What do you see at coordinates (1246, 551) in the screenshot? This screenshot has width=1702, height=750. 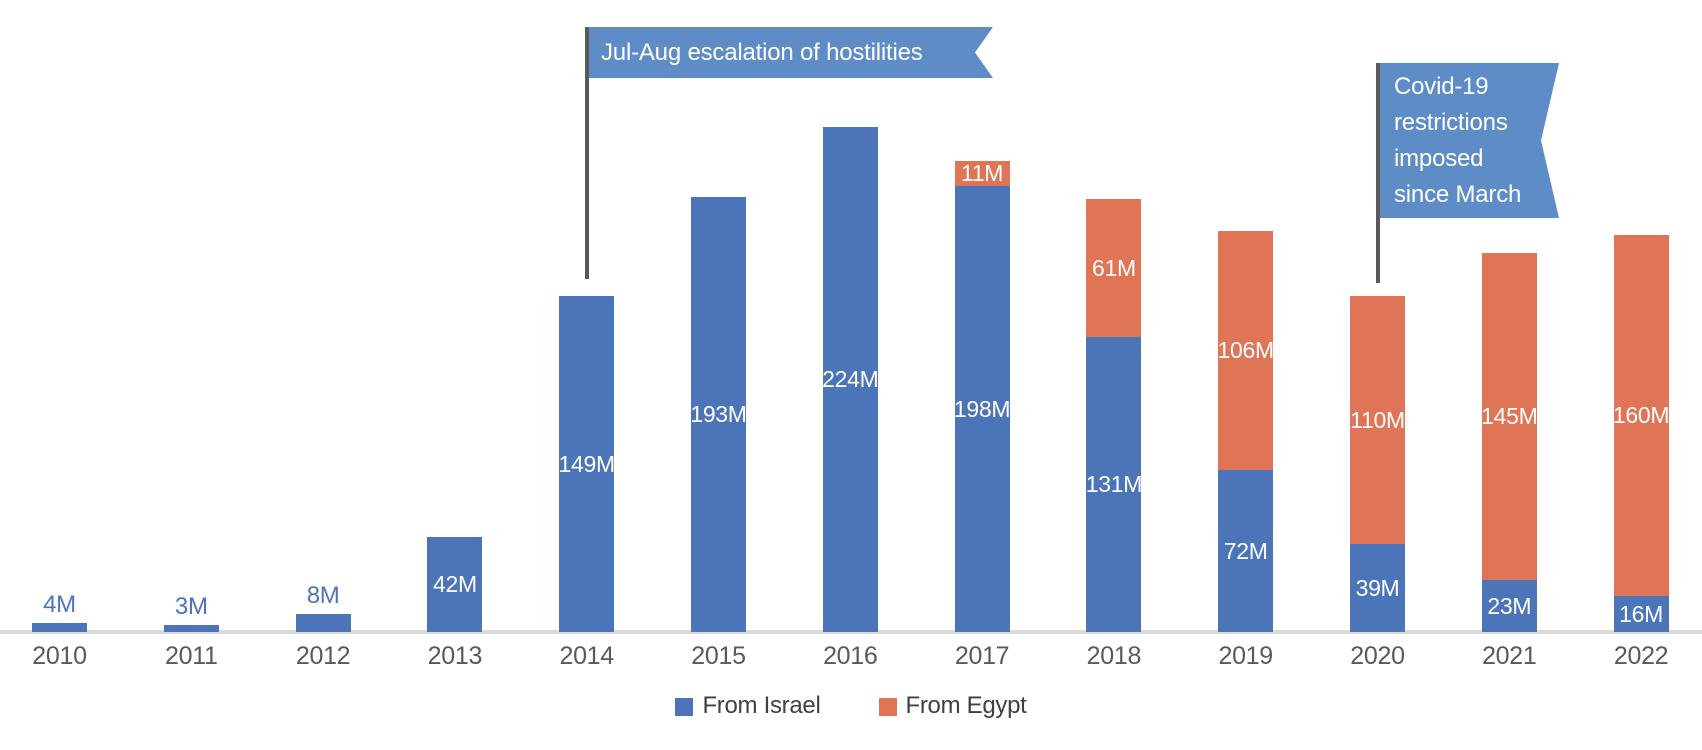 I see `bar-segment-2019-from-israel` at bounding box center [1246, 551].